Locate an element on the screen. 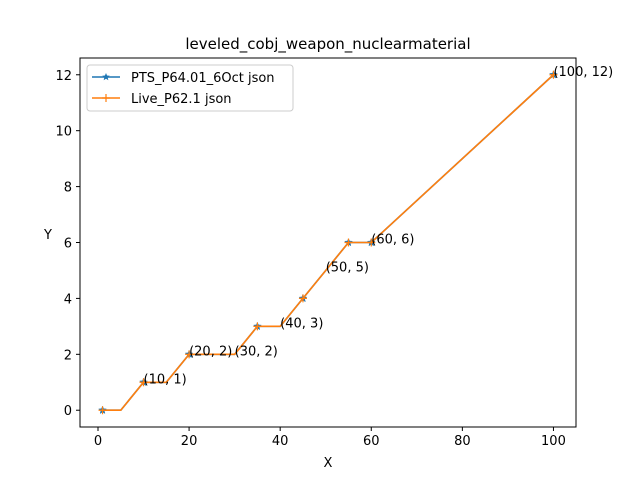 The width and height of the screenshot is (640, 484). legend-label-2: Live_P62.1 json is located at coordinates (181, 99).